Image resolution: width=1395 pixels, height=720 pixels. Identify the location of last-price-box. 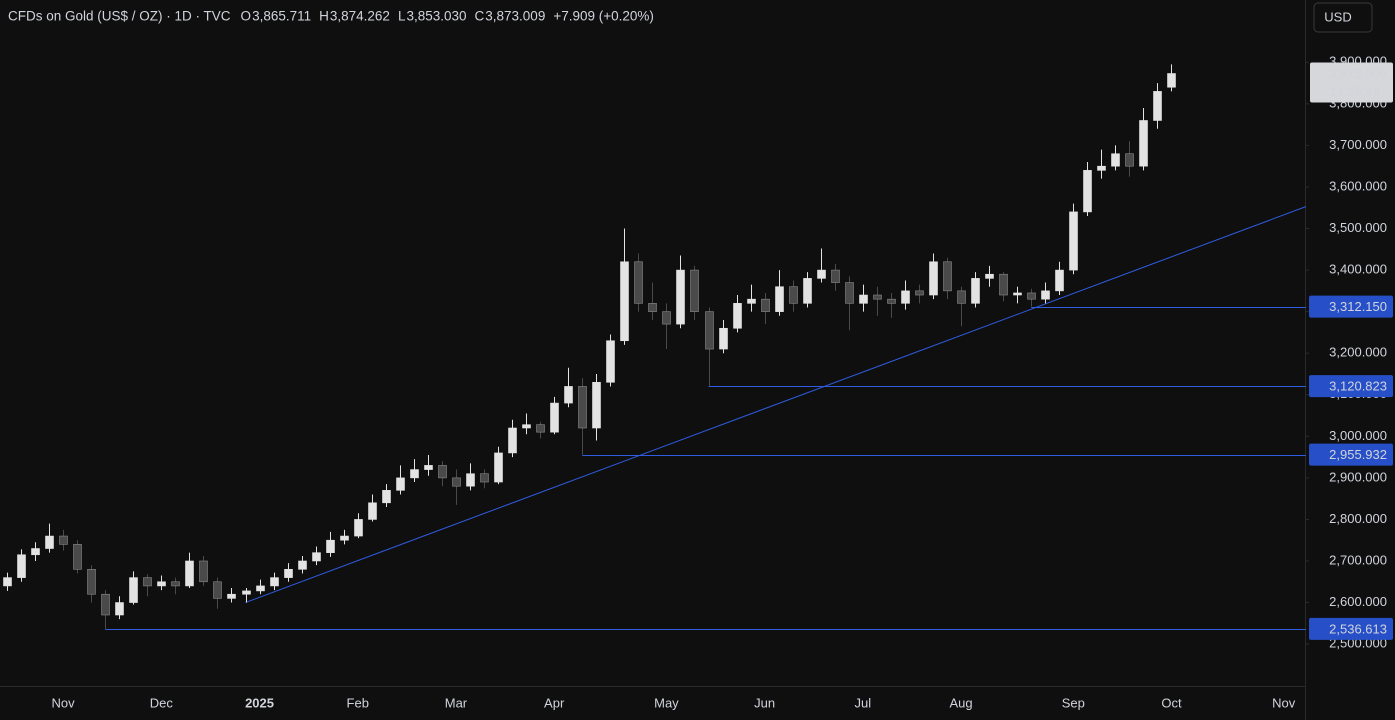
(1351, 82).